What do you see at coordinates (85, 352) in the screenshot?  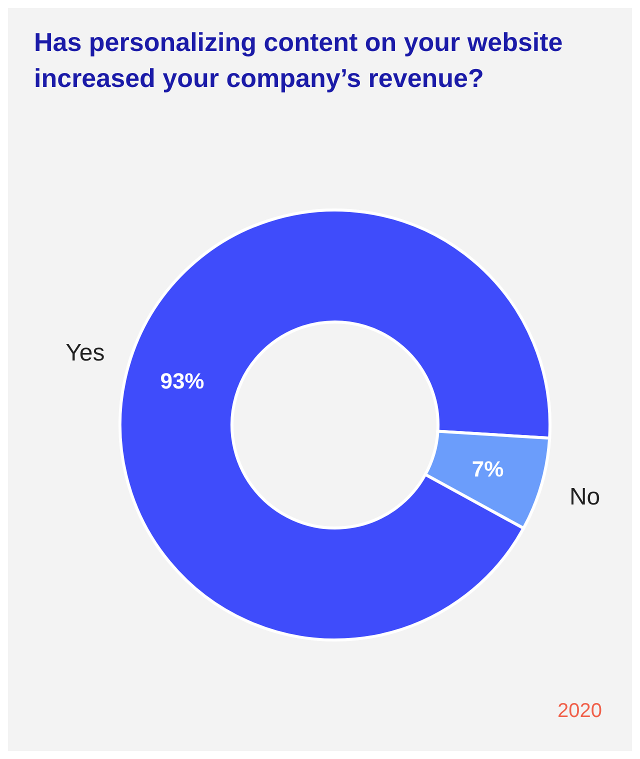 I see `slice-label: Yes` at bounding box center [85, 352].